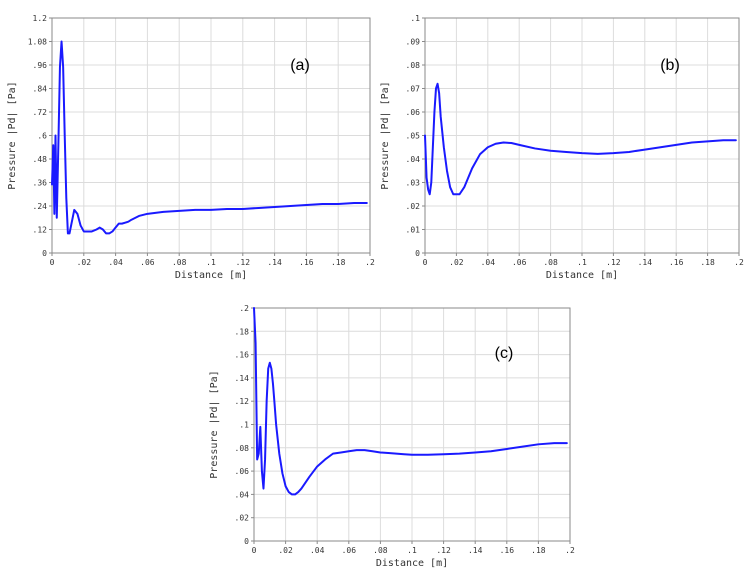  Describe the element at coordinates (504, 353) in the screenshot. I see `panel-label: (c)` at that location.